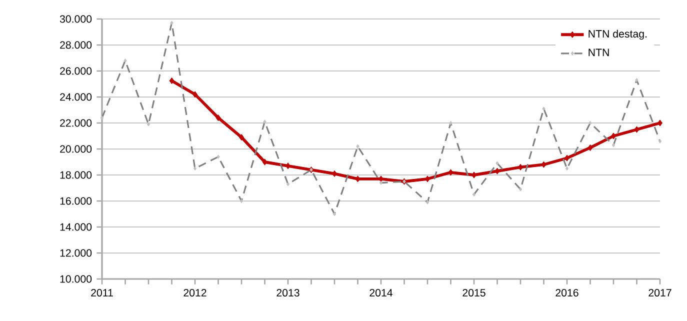 The image size is (687, 321). Describe the element at coordinates (474, 293) in the screenshot. I see `x-tick-label: 2015` at that location.